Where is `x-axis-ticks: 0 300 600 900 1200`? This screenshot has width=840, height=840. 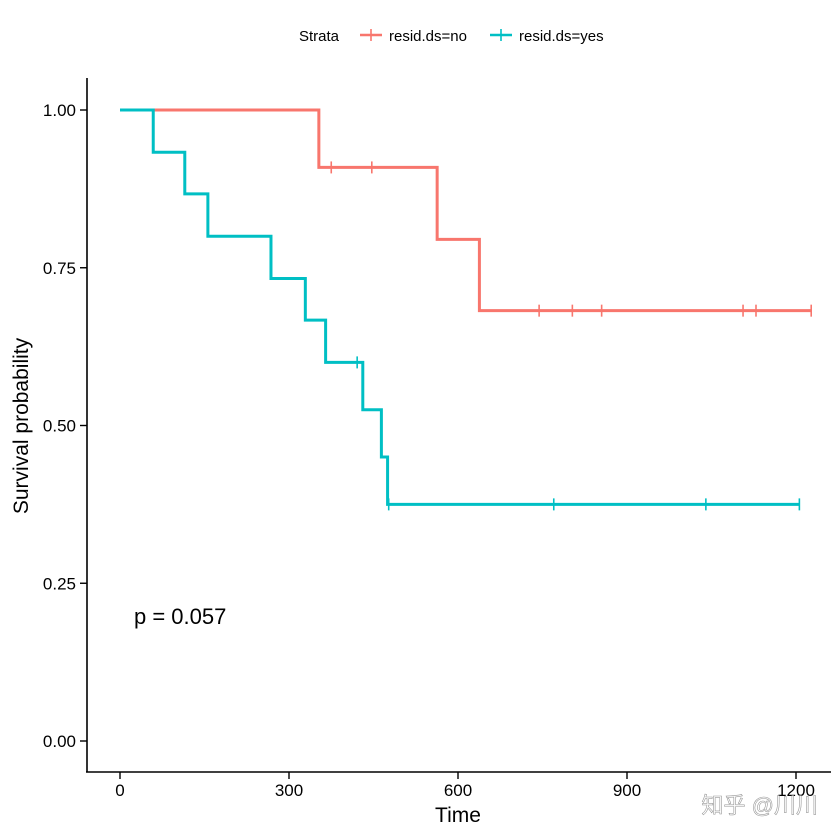
x-axis-ticks: 0 300 600 900 1200 is located at coordinates (465, 786).